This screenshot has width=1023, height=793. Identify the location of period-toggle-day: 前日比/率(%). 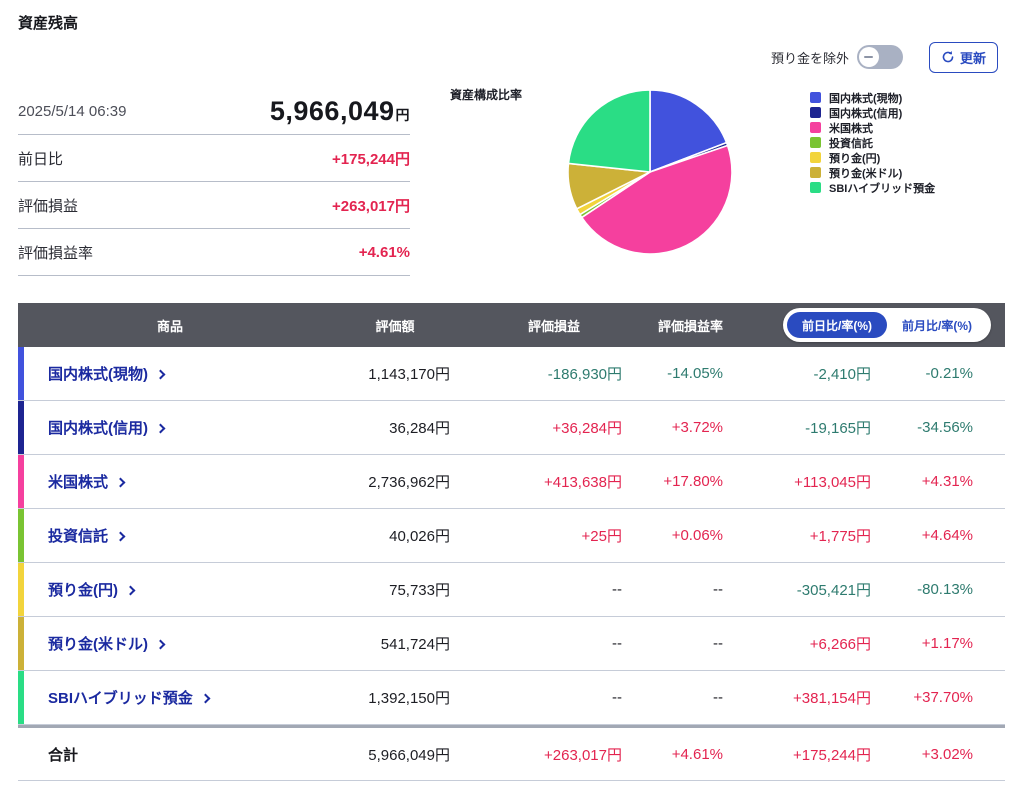
(837, 325).